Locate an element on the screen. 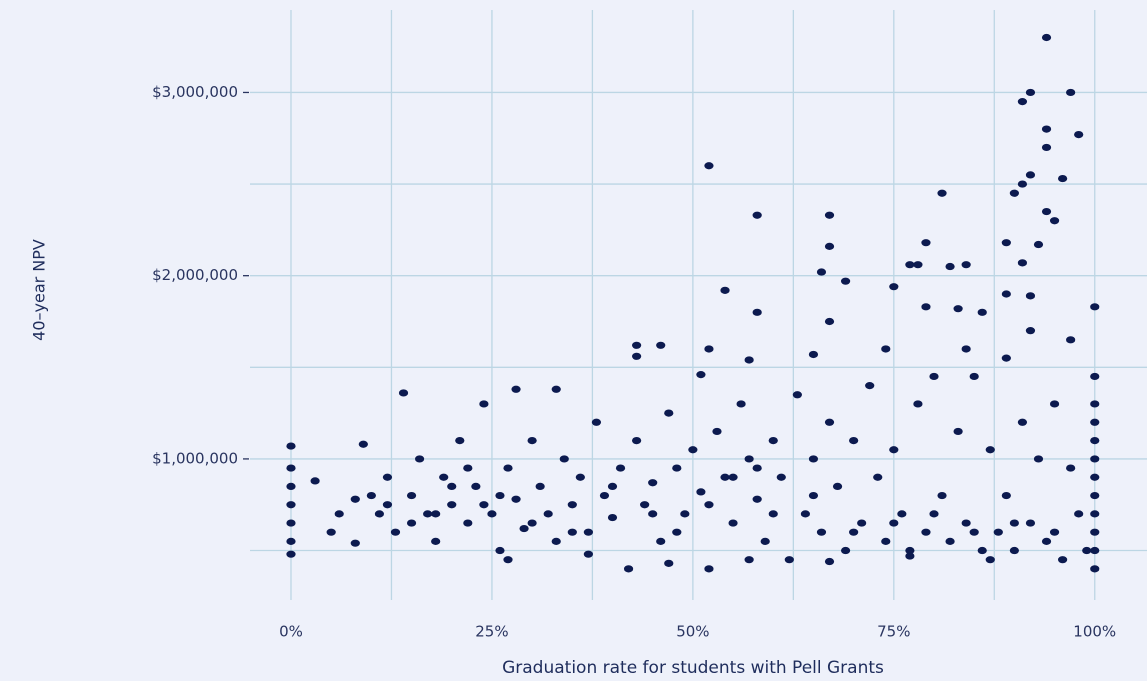  y-tick-label: $3,000,000 is located at coordinates (195, 92).